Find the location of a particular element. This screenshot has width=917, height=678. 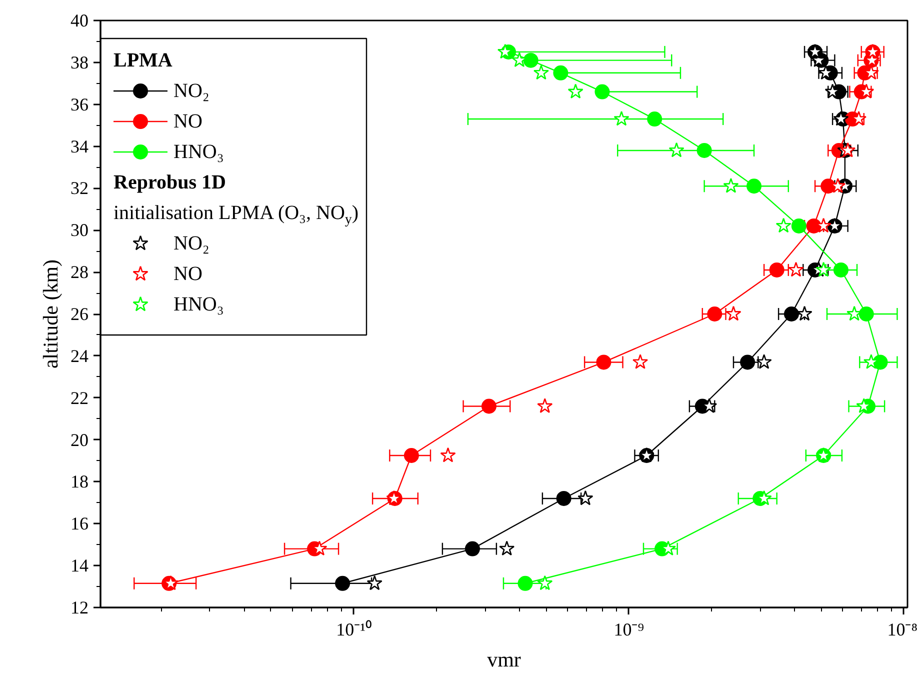

y-tick-label: 32 is located at coordinates (79, 188).